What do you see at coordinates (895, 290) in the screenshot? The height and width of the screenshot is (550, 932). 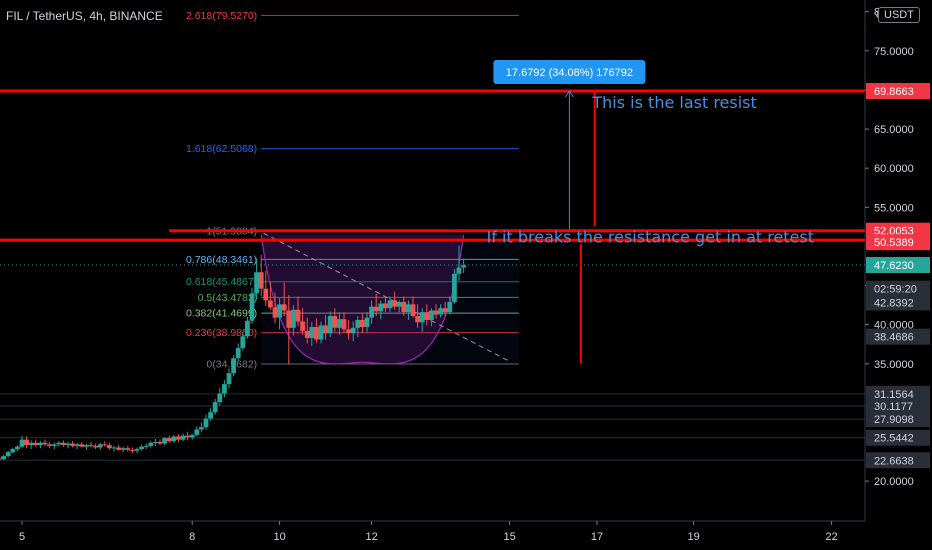 I see `price-tag-label: 02:59:20` at bounding box center [895, 290].